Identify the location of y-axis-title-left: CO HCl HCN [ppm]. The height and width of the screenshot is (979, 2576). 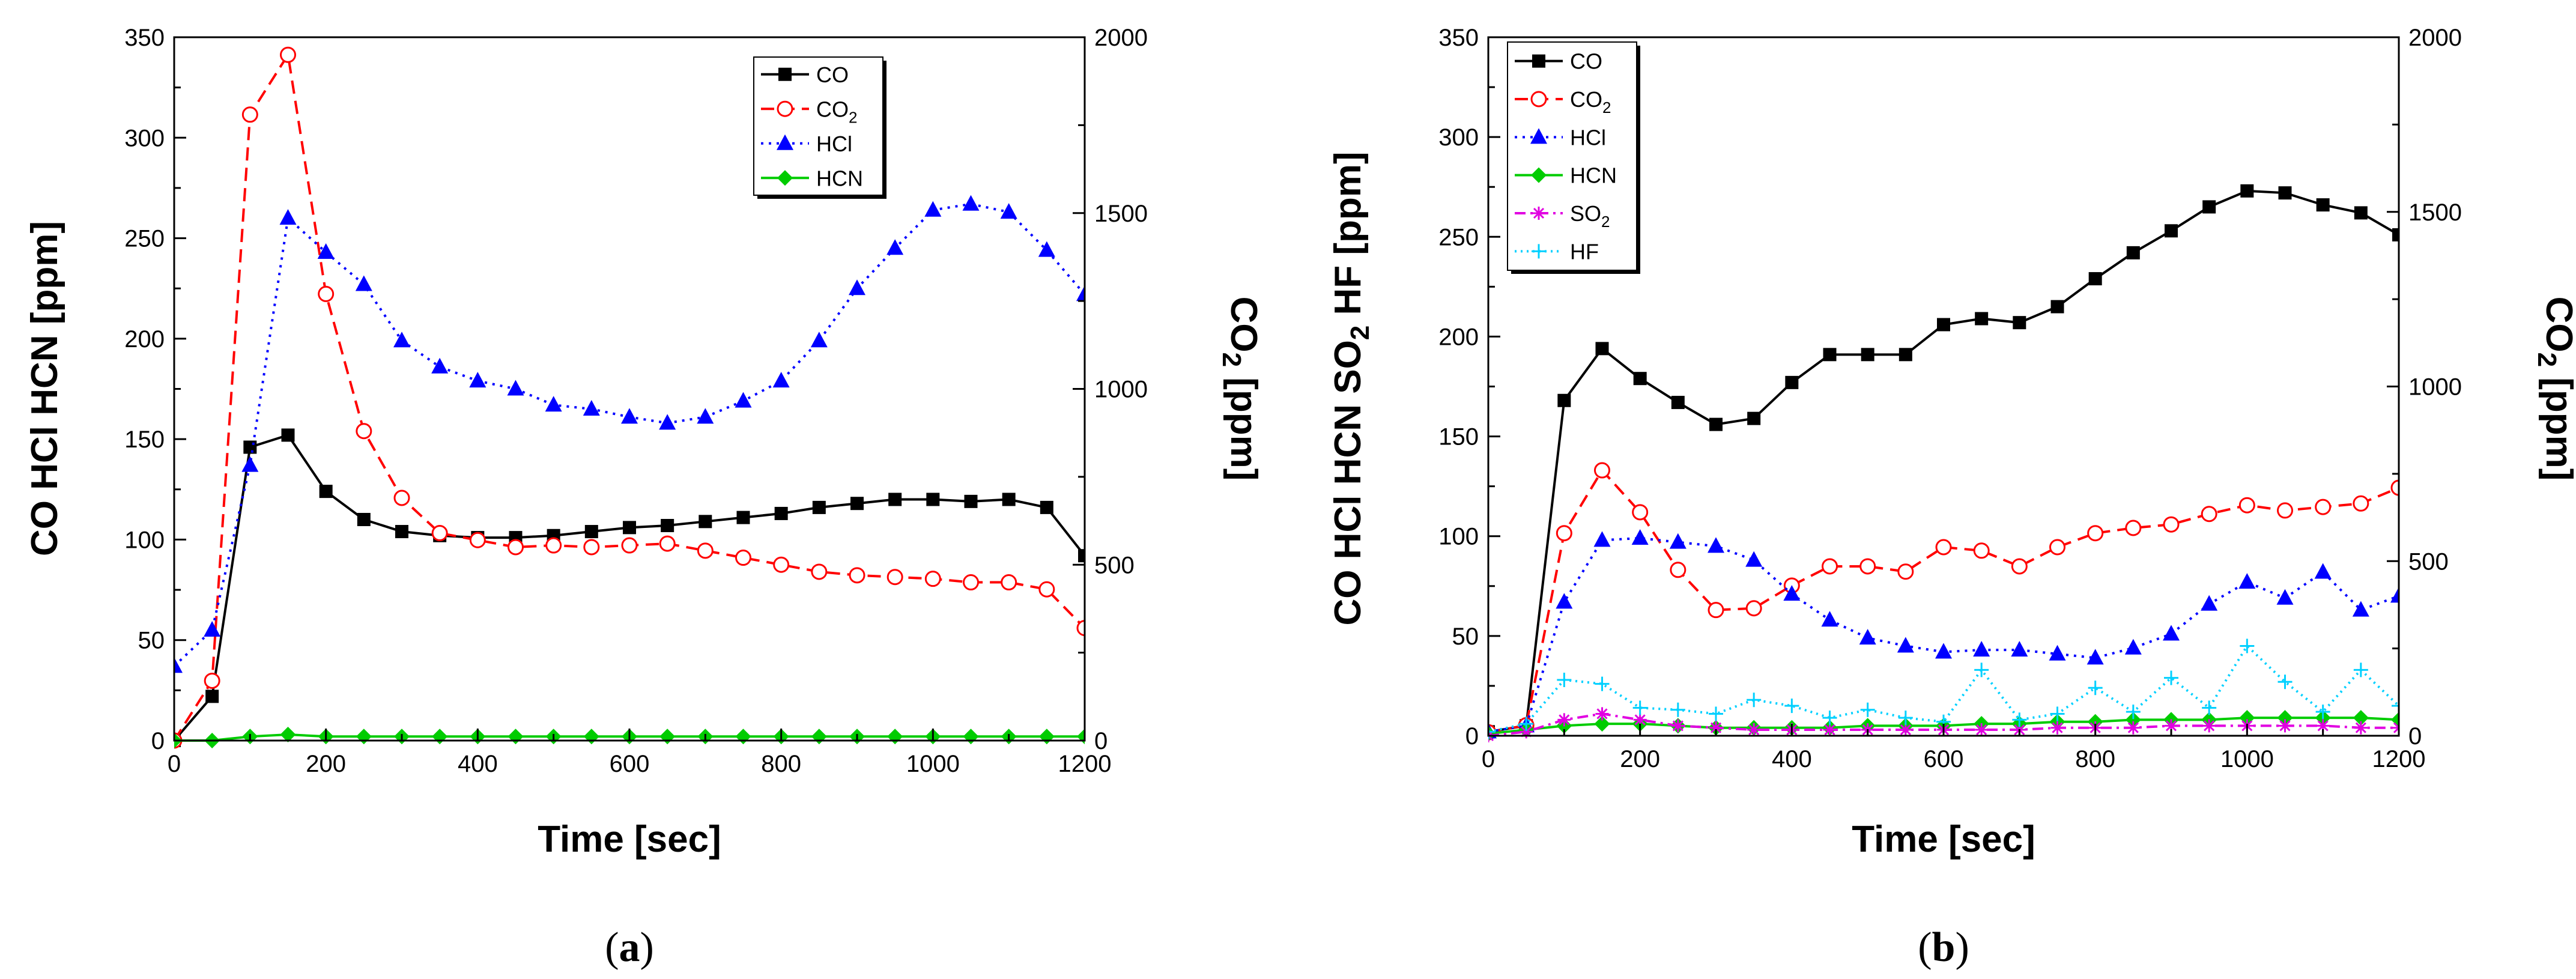
(44, 388).